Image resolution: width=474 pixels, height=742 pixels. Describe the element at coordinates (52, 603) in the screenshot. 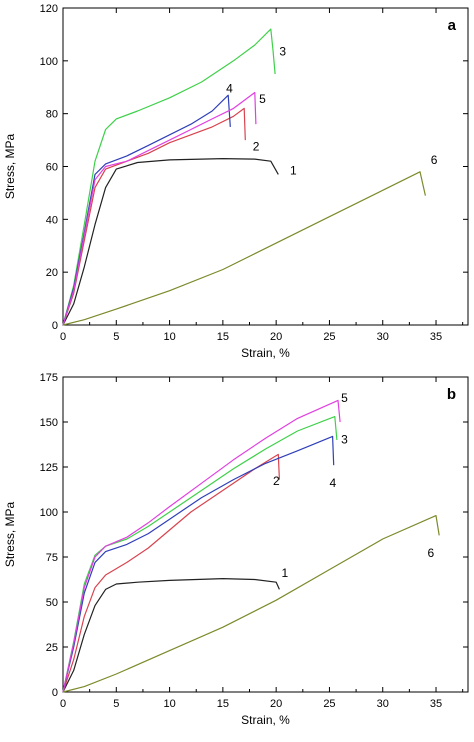

I see `y-tick-label: 50` at that location.